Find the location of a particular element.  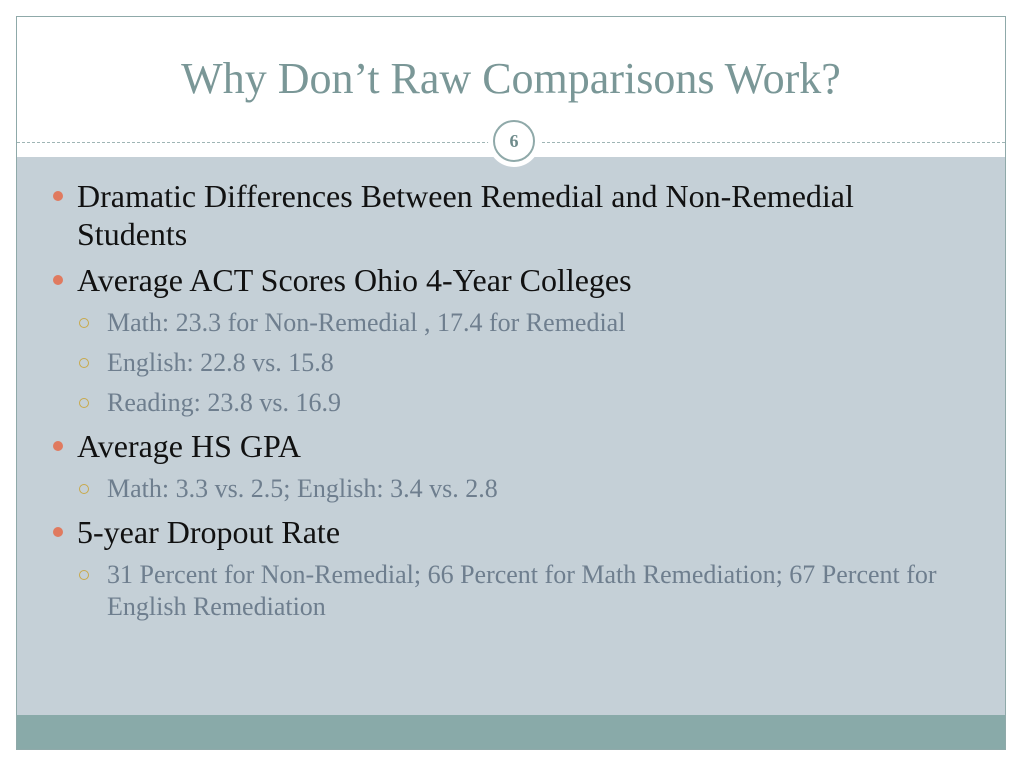

bullet-item-act-scores: Average ACT Scores Ohio 4-Year Colleges is located at coordinates (508, 280).